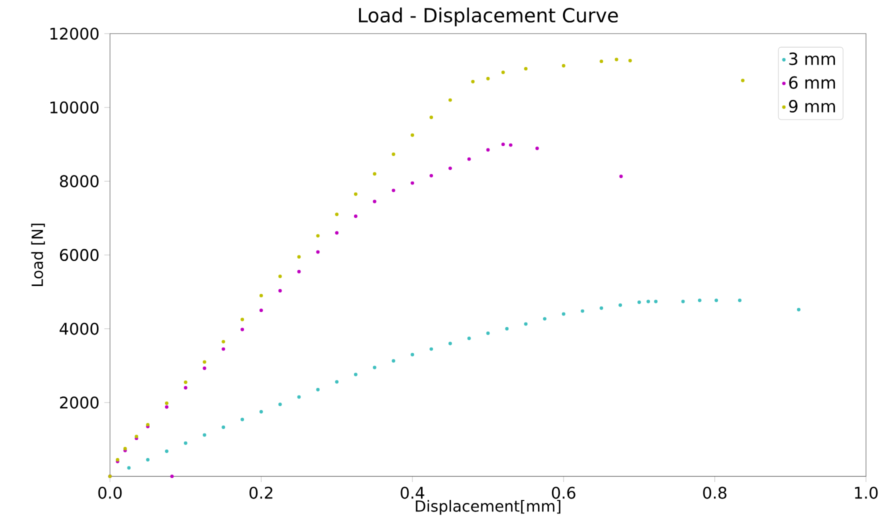 Image resolution: width=883 pixels, height=531 pixels. What do you see at coordinates (74, 107) in the screenshot?
I see `y-tick-label: 10000` at bounding box center [74, 107].